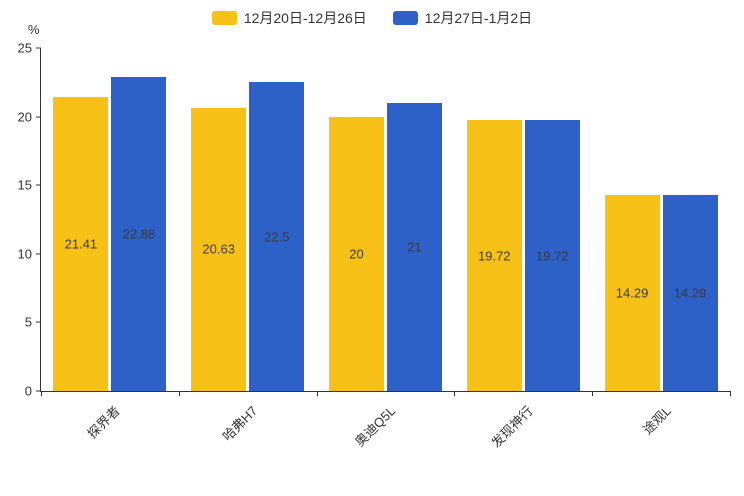 Image resolution: width=744 pixels, height=496 pixels. I want to click on bar-series-0-探界者: 21.41, so click(81, 244).